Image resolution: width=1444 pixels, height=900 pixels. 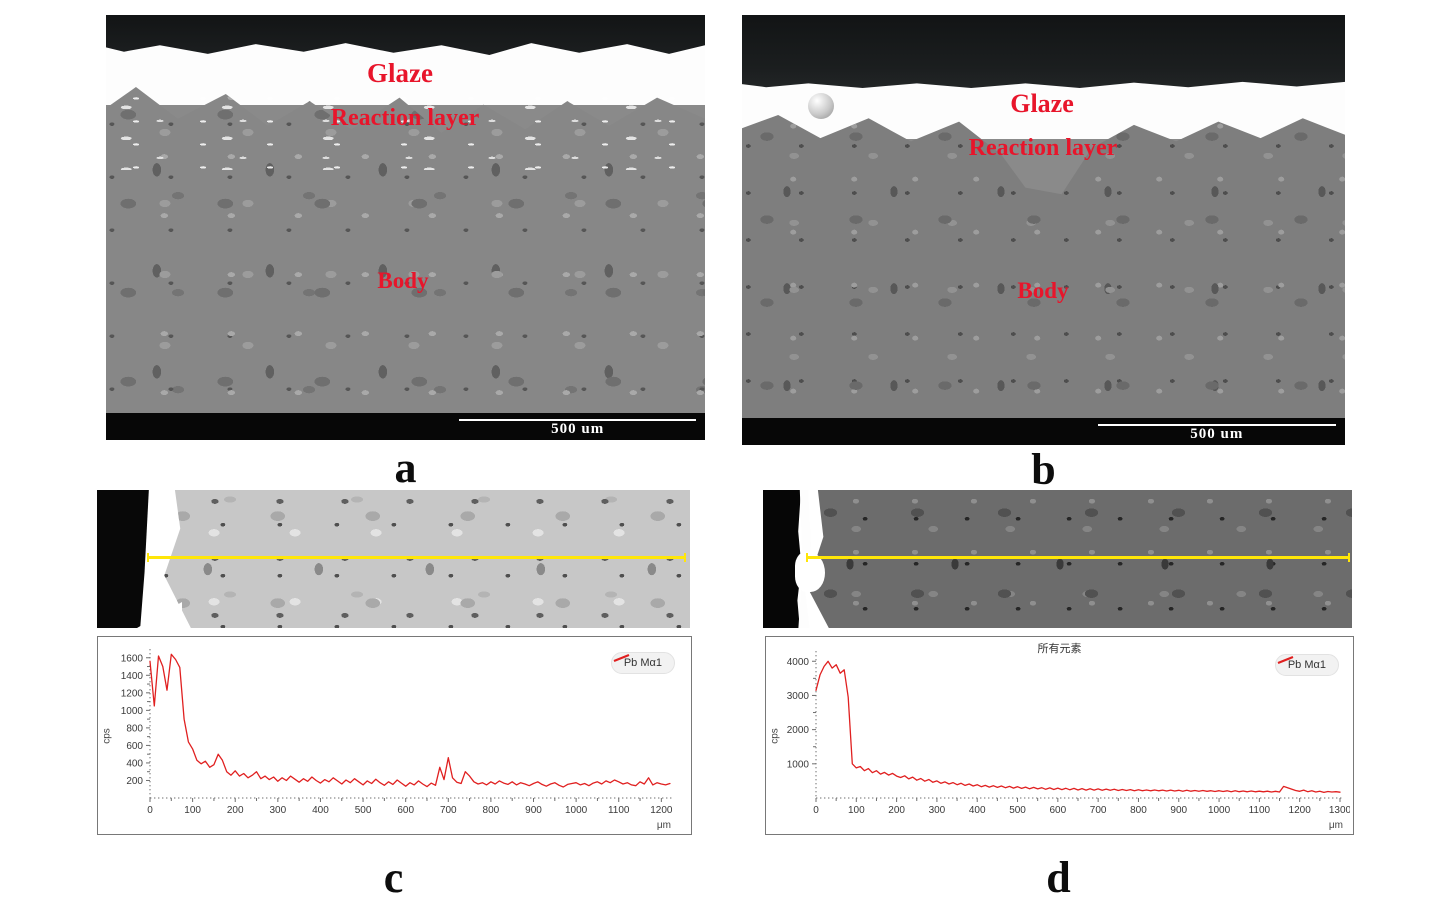 I want to click on chart-c-legend-label: Pb Mα1, so click(x=642, y=663).